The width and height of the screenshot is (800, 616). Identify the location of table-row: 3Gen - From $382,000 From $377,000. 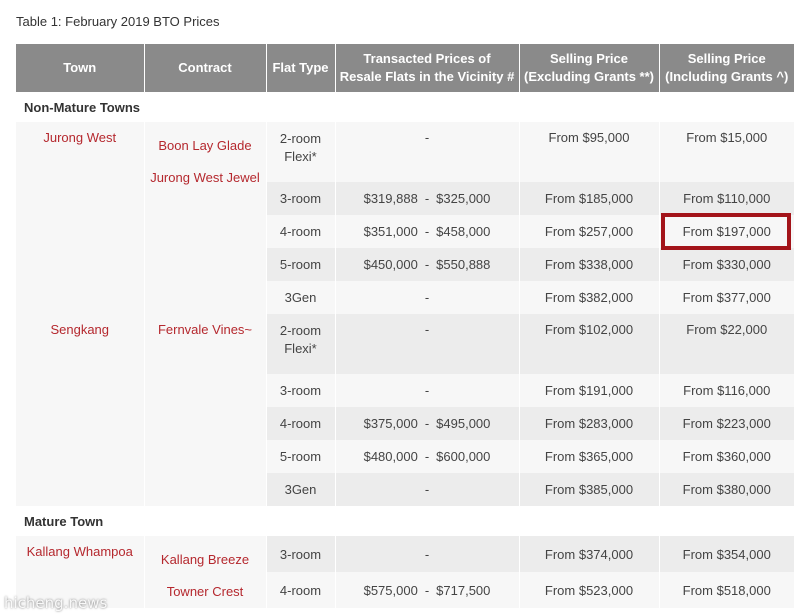
(405, 297).